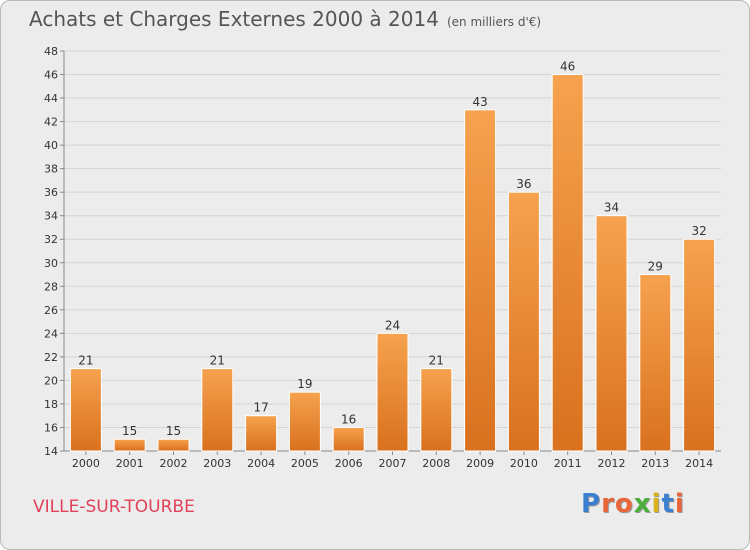 The image size is (750, 550). What do you see at coordinates (642, 504) in the screenshot?
I see `logo-letter: x` at bounding box center [642, 504].